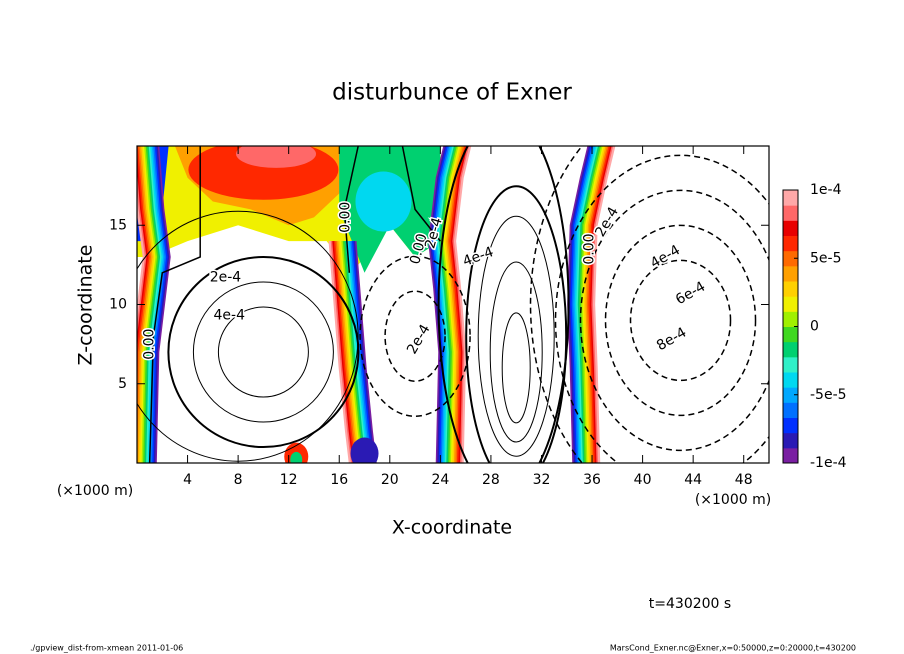  Describe the element at coordinates (238, 480) in the screenshot. I see `x-tick-label: 8` at that location.